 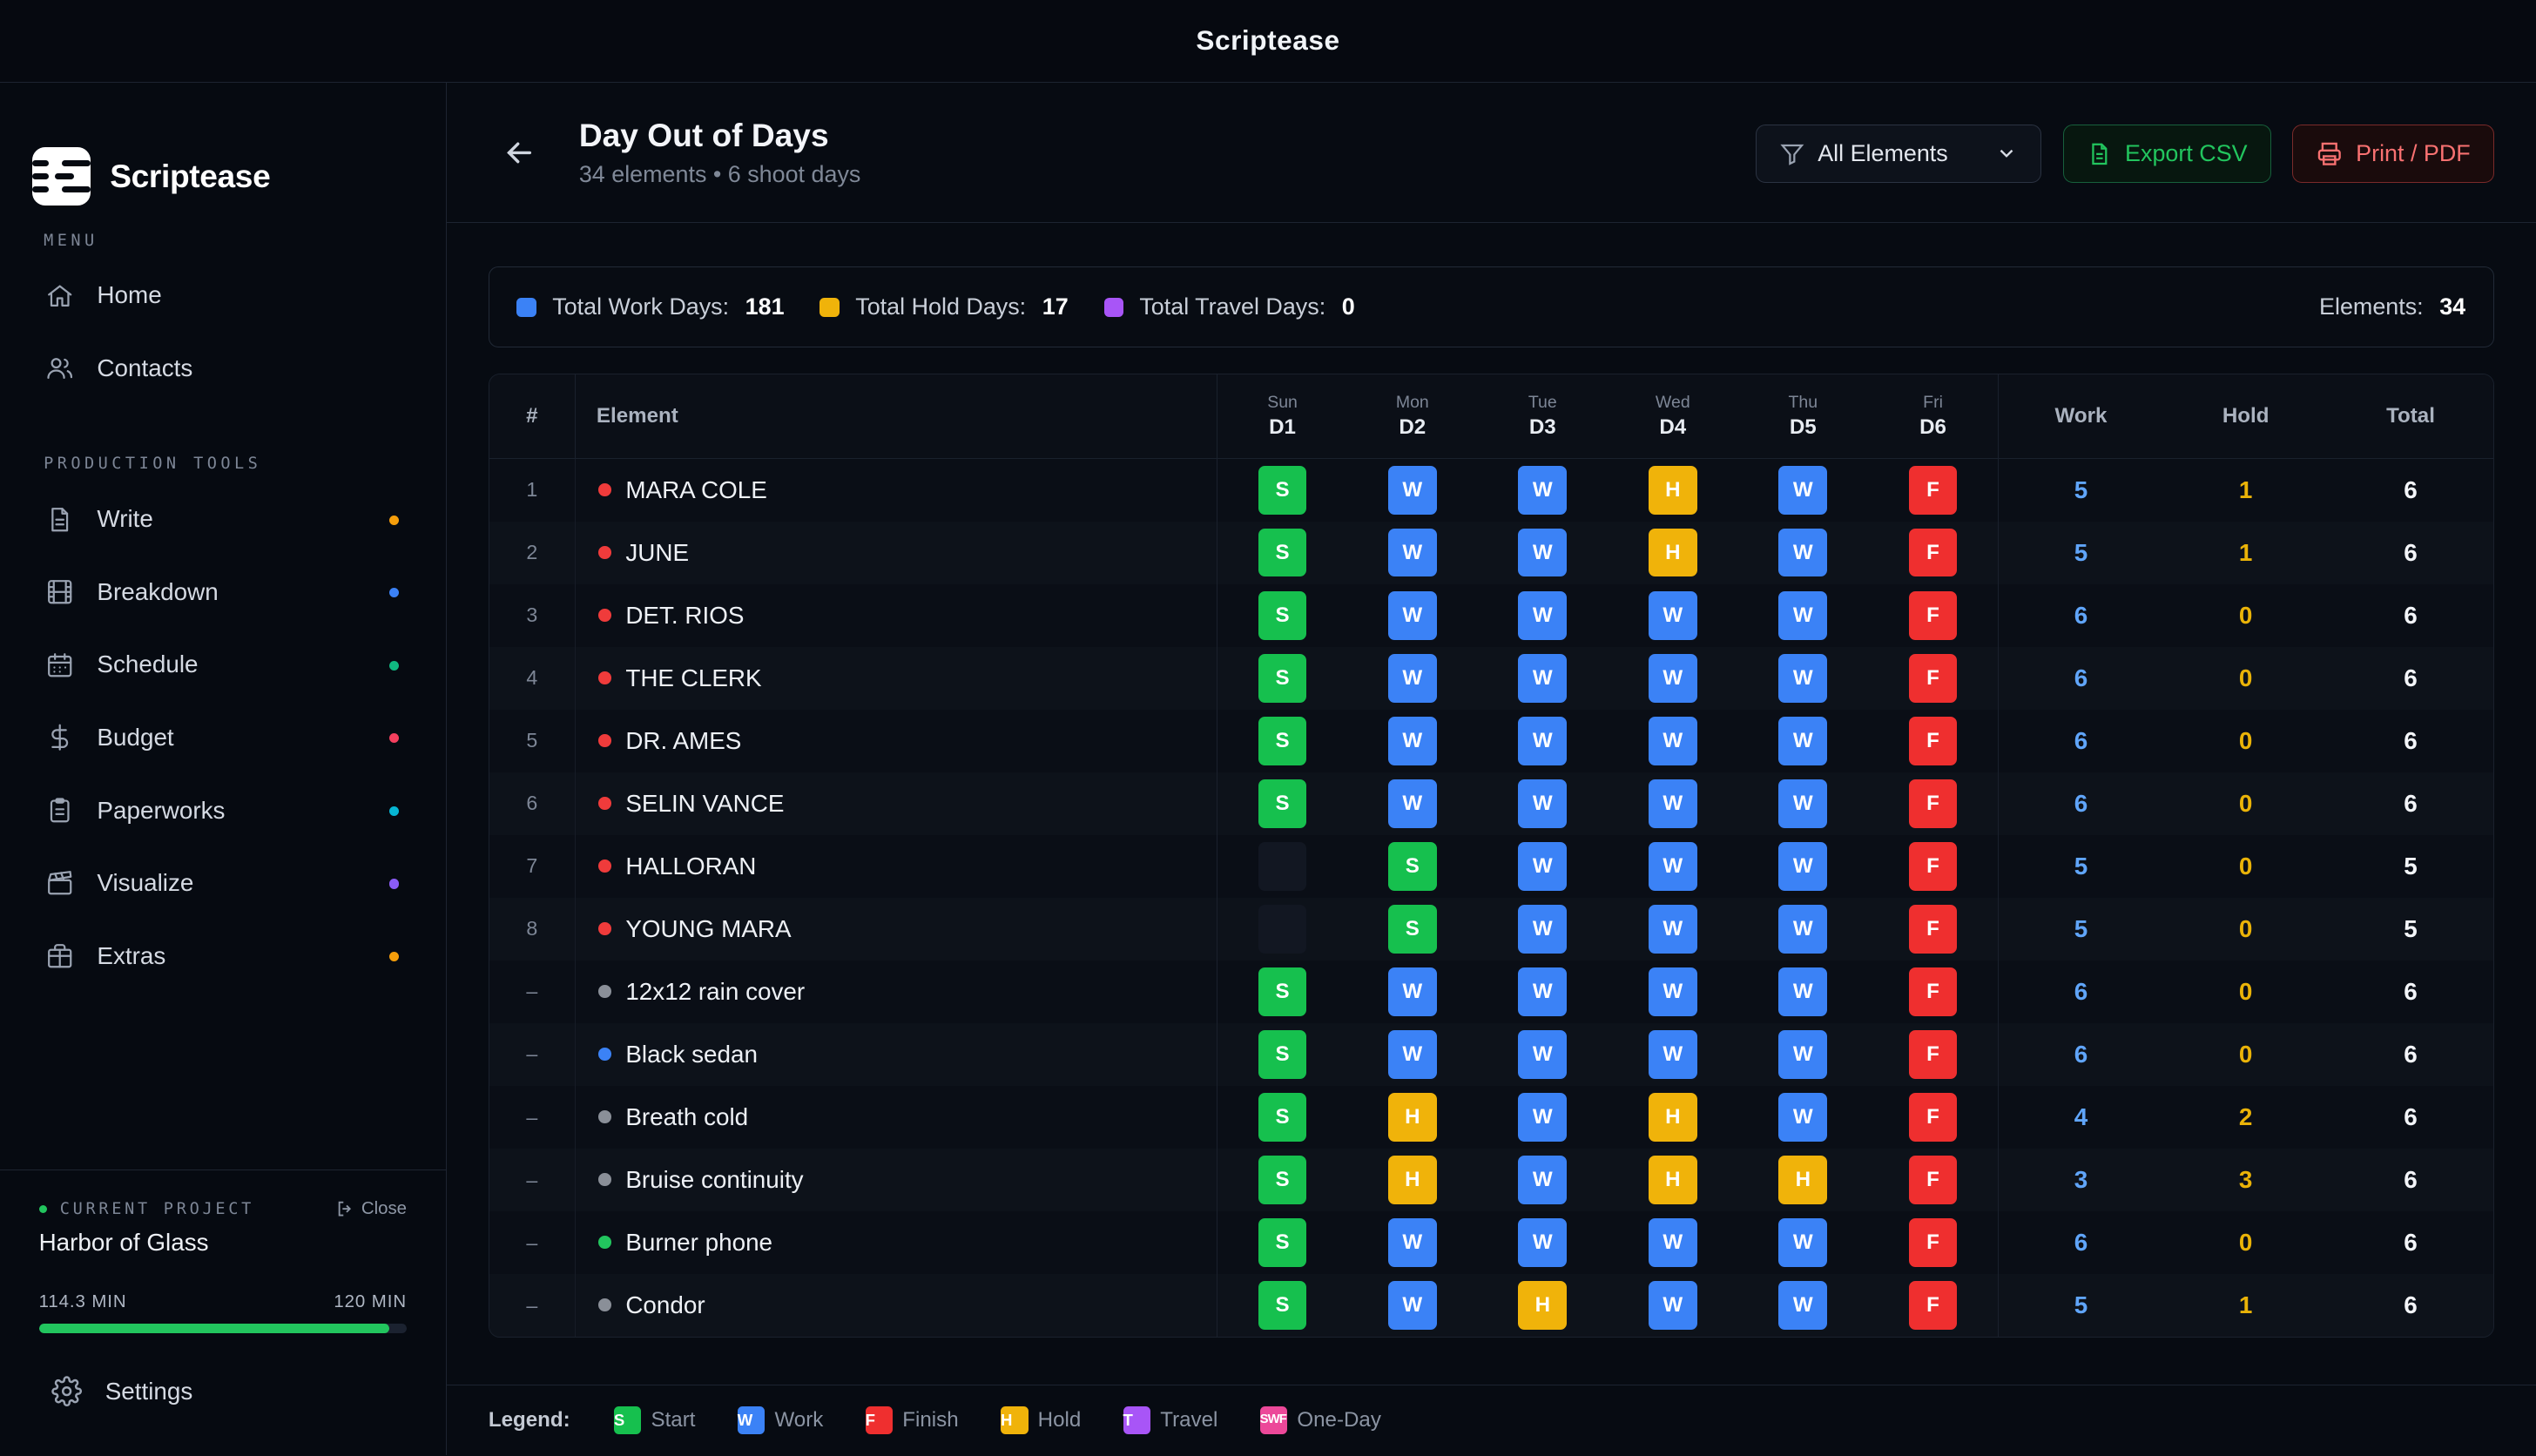 I want to click on element-cell: MARA COLE, so click(x=897, y=490).